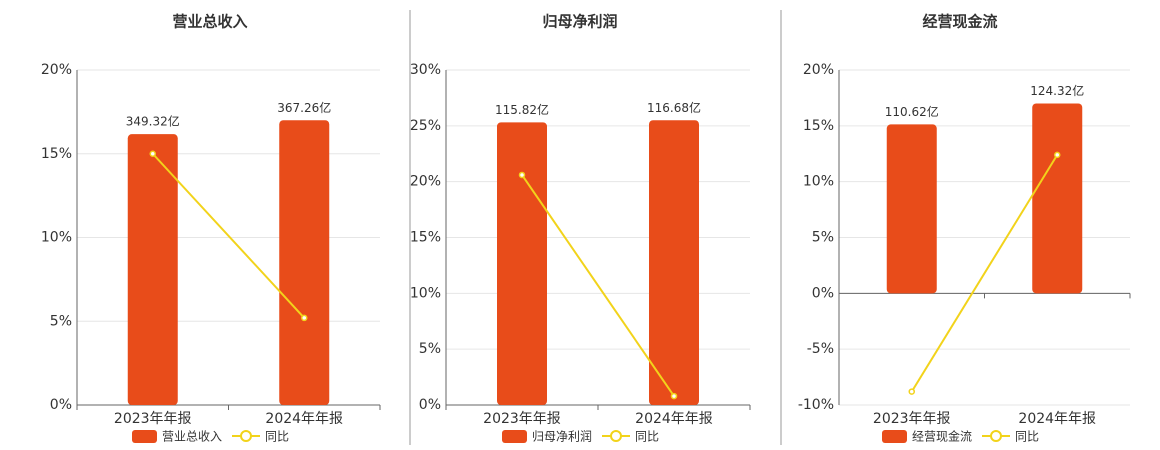 This screenshot has height=450, width=1160. I want to click on chart-title: 经营现金流, so click(959, 22).